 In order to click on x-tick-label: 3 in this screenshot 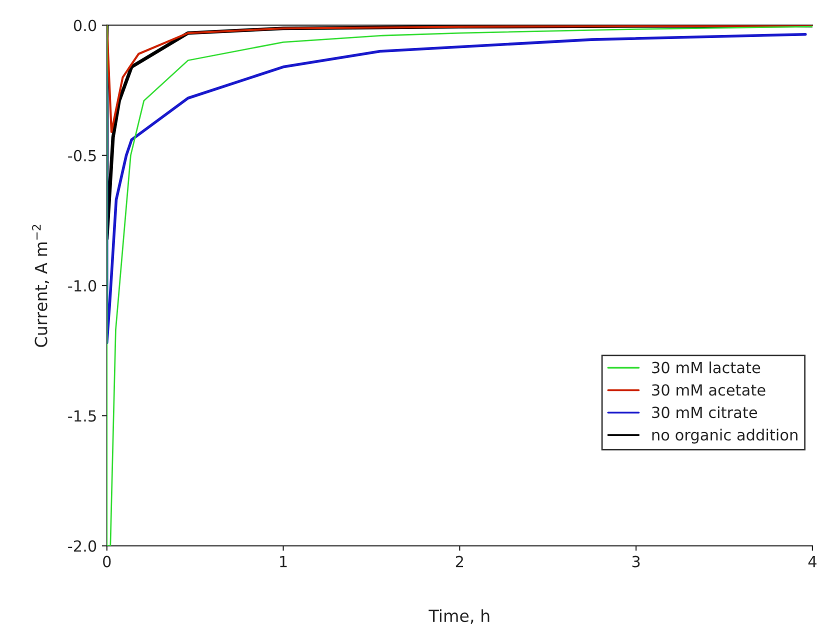, I will do `click(636, 562)`.